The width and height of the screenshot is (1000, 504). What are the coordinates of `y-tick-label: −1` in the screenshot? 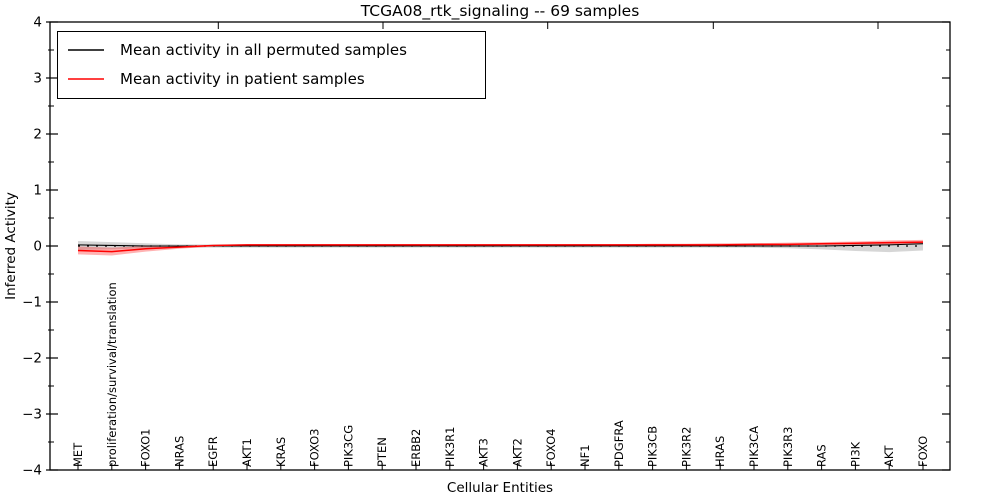 It's located at (32, 303).